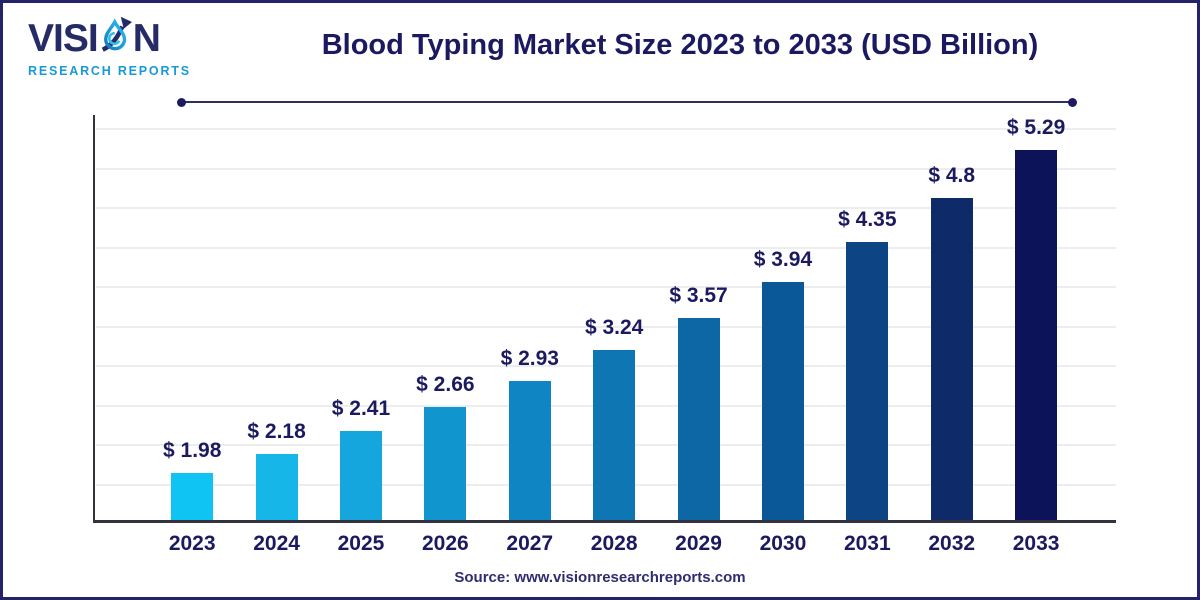  What do you see at coordinates (698, 295) in the screenshot?
I see `bar-value-label: $ 3.57` at bounding box center [698, 295].